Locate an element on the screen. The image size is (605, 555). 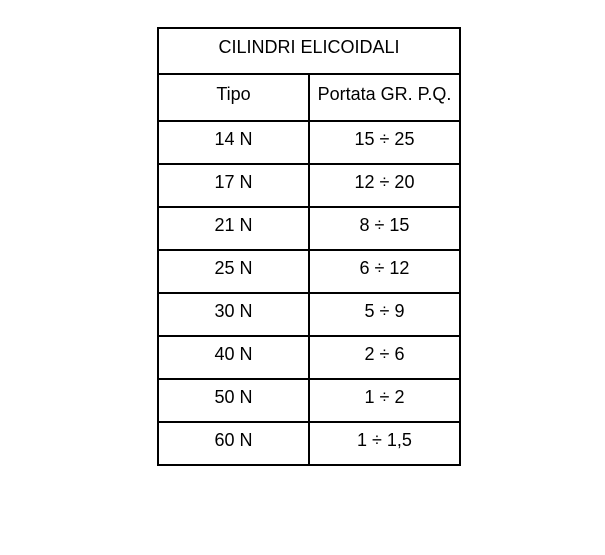
cell-portata: 1 ÷ 2 is located at coordinates (384, 400).